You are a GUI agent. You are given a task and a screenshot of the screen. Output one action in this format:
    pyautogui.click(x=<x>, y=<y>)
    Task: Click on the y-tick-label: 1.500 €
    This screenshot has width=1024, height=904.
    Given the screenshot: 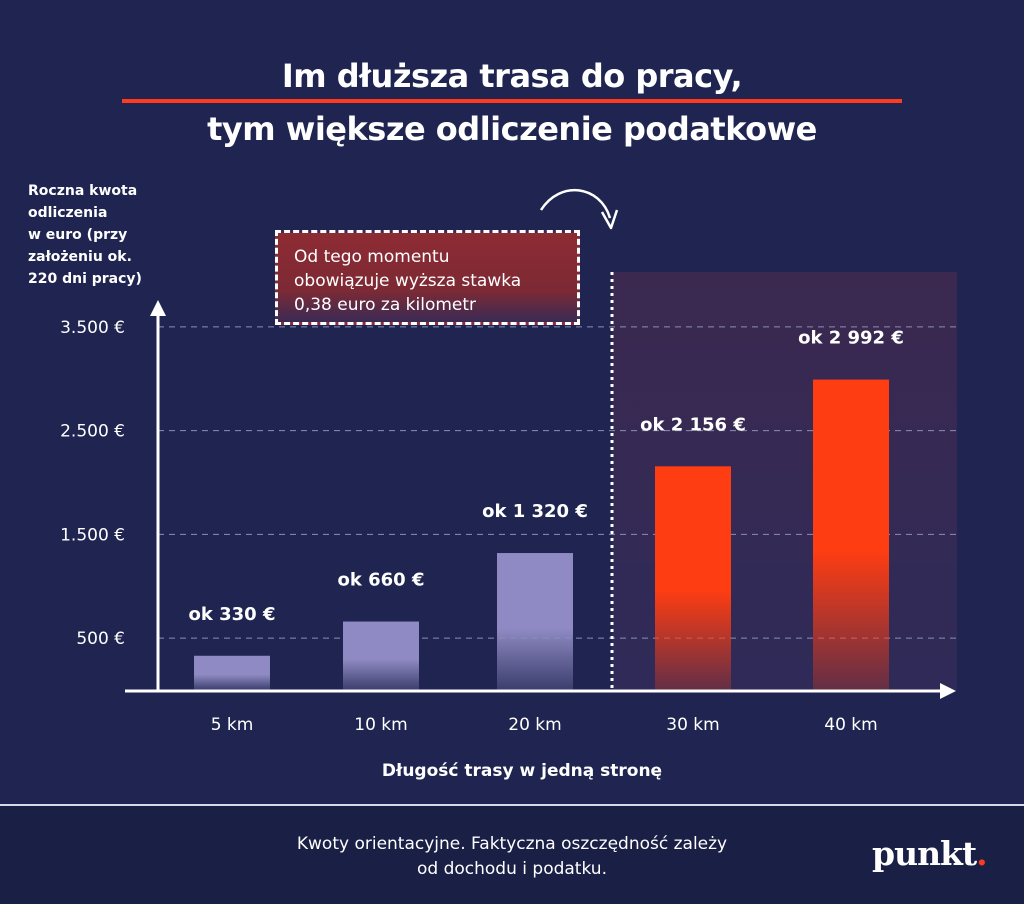 What is the action you would take?
    pyautogui.click(x=92, y=535)
    